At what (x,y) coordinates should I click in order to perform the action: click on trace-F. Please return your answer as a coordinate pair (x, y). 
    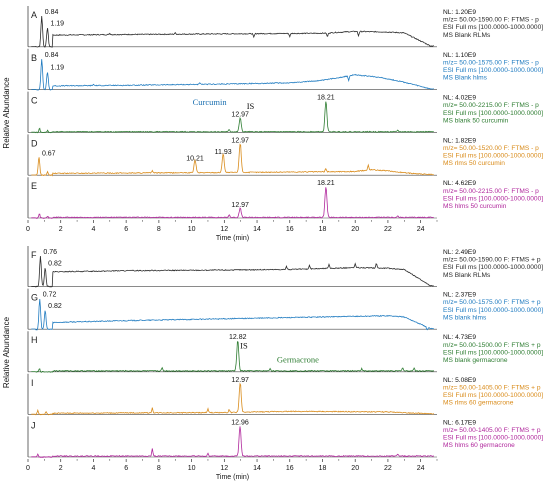
    Looking at the image, I should click on (232, 271).